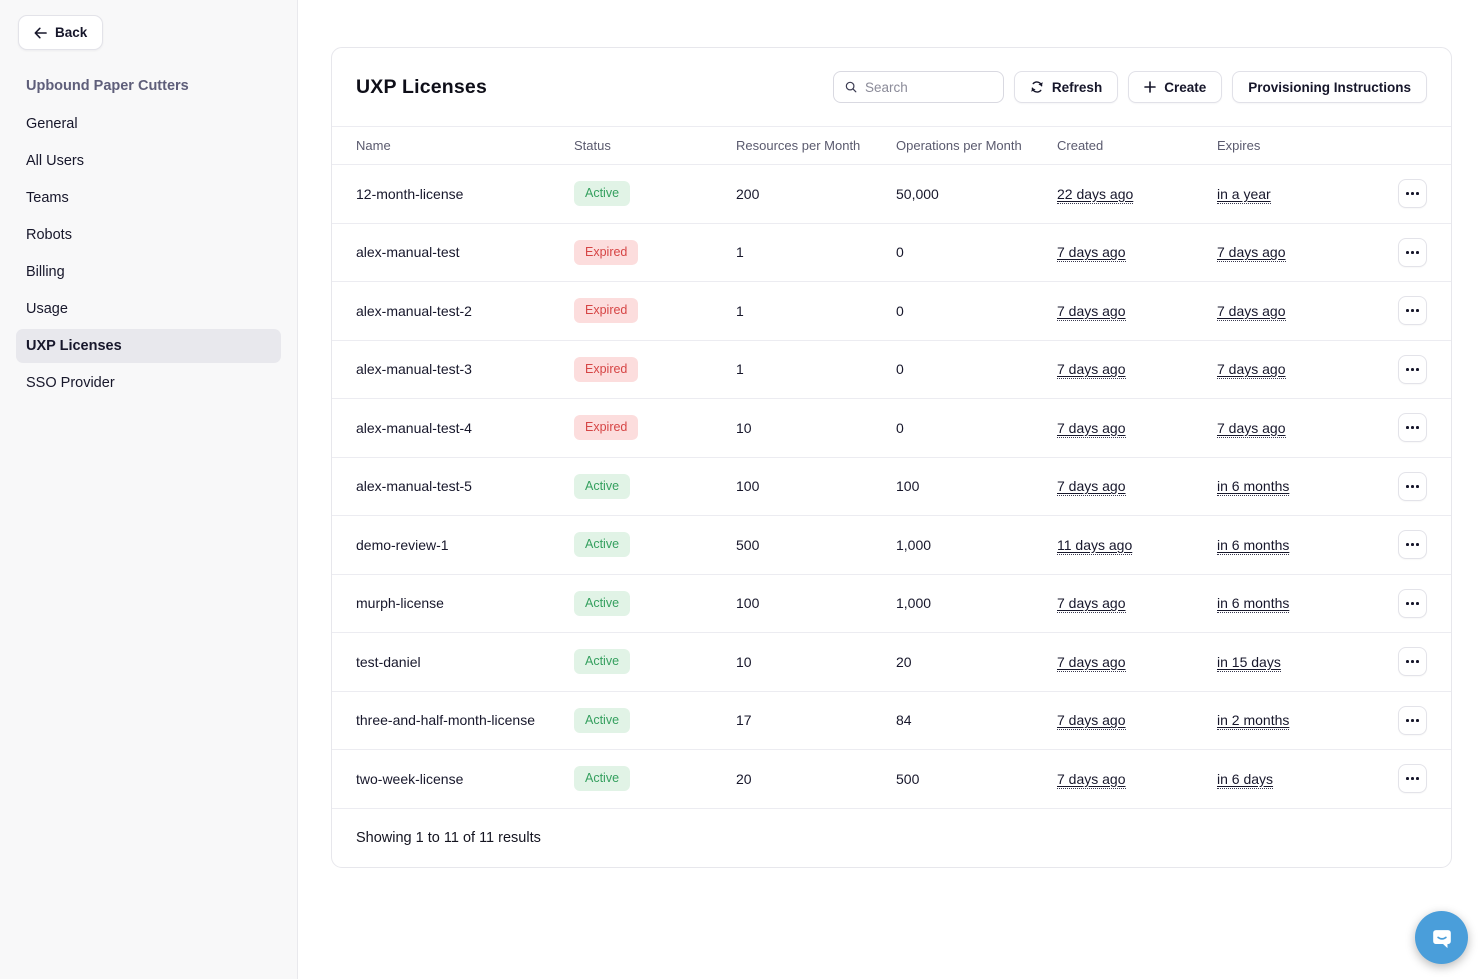 This screenshot has width=1484, height=979. I want to click on operations-per-month: 84, so click(904, 720).